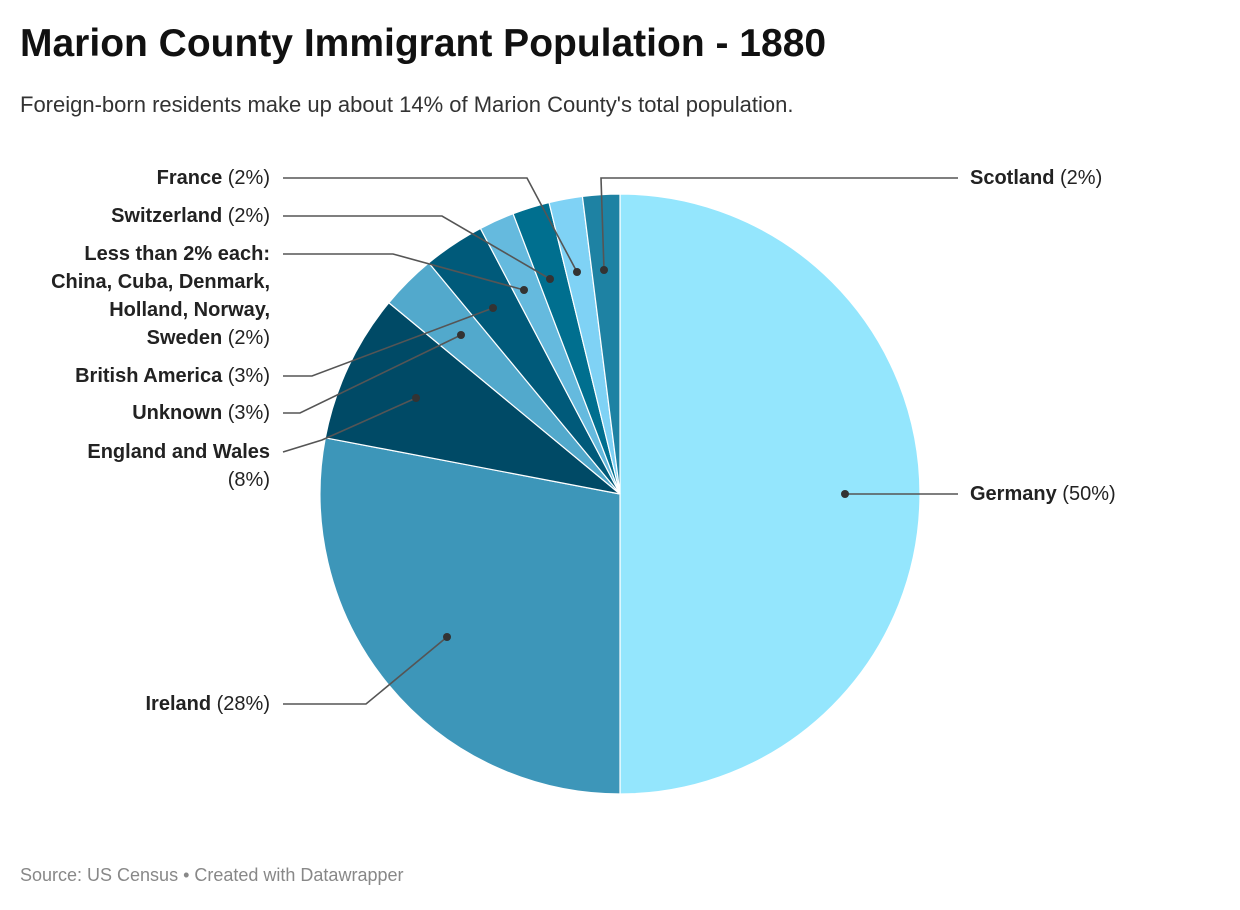 The height and width of the screenshot is (910, 1240). Describe the element at coordinates (167, 216) in the screenshot. I see `slice-label-name: Switzerland` at that location.